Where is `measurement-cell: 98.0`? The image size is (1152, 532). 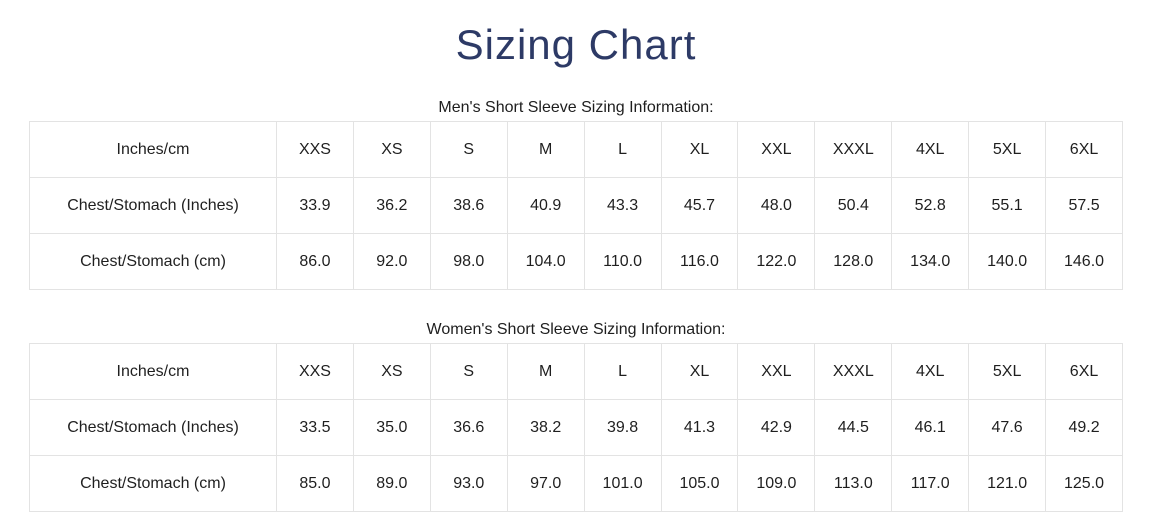 measurement-cell: 98.0 is located at coordinates (468, 261).